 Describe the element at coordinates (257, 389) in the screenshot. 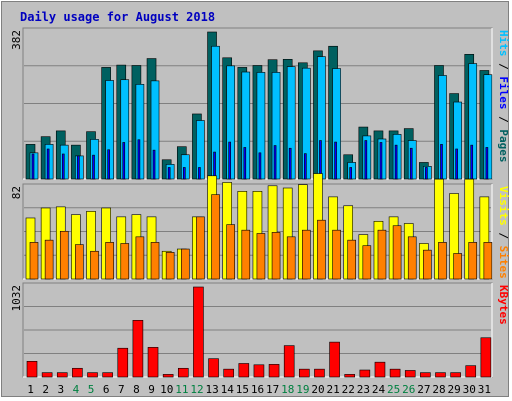

I see `x-tick-label: 16` at that location.